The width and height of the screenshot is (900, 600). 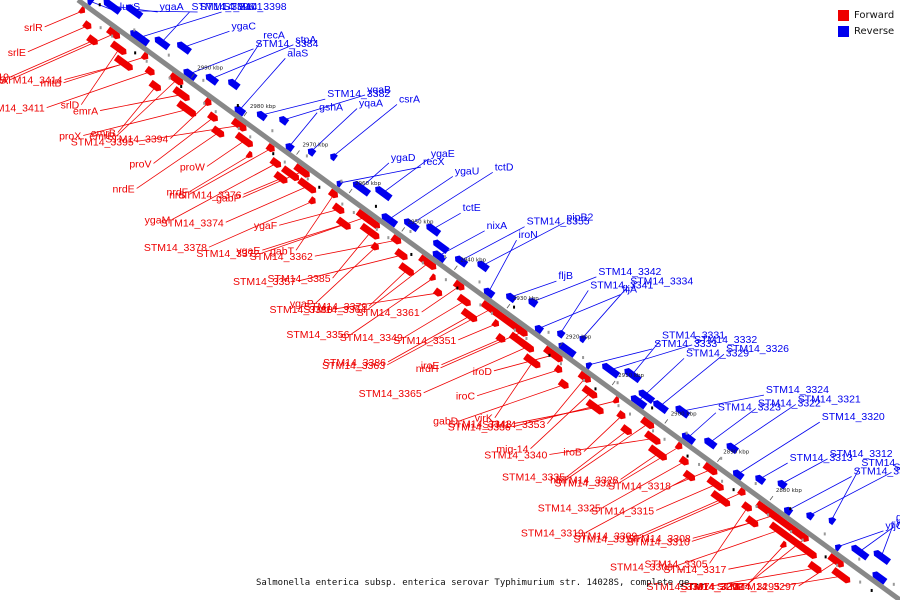 What do you see at coordinates (231, 7) in the screenshot?
I see `reverse-gene-label: STM14_3401` at bounding box center [231, 7].